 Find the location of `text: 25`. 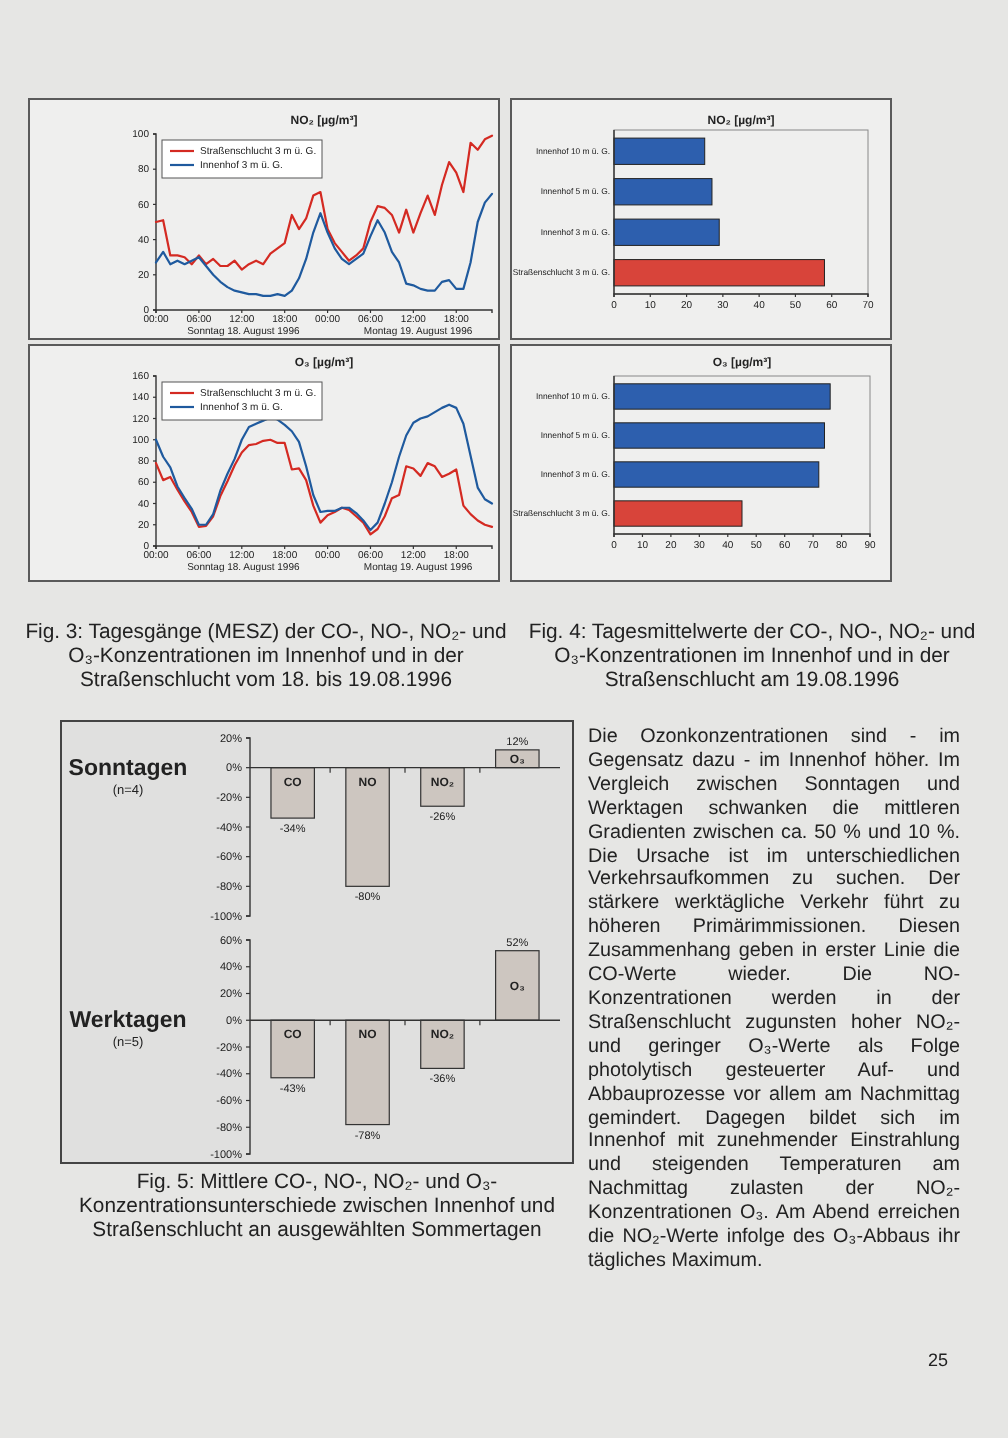

text: 25 is located at coordinates (939, 1360).